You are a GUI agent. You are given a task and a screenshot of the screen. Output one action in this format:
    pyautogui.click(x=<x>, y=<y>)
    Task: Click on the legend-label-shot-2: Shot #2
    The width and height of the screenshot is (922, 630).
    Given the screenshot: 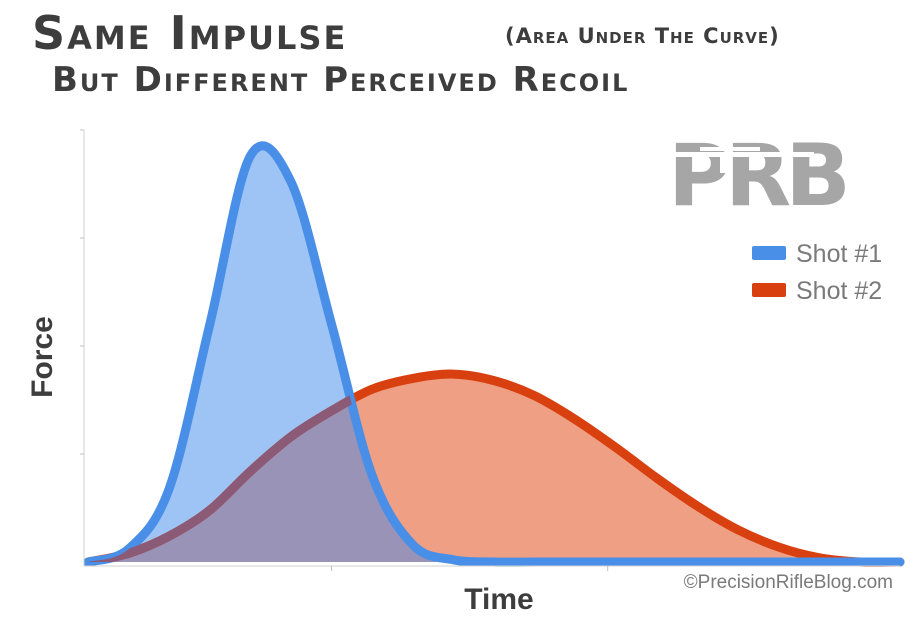 What is the action you would take?
    pyautogui.click(x=839, y=291)
    